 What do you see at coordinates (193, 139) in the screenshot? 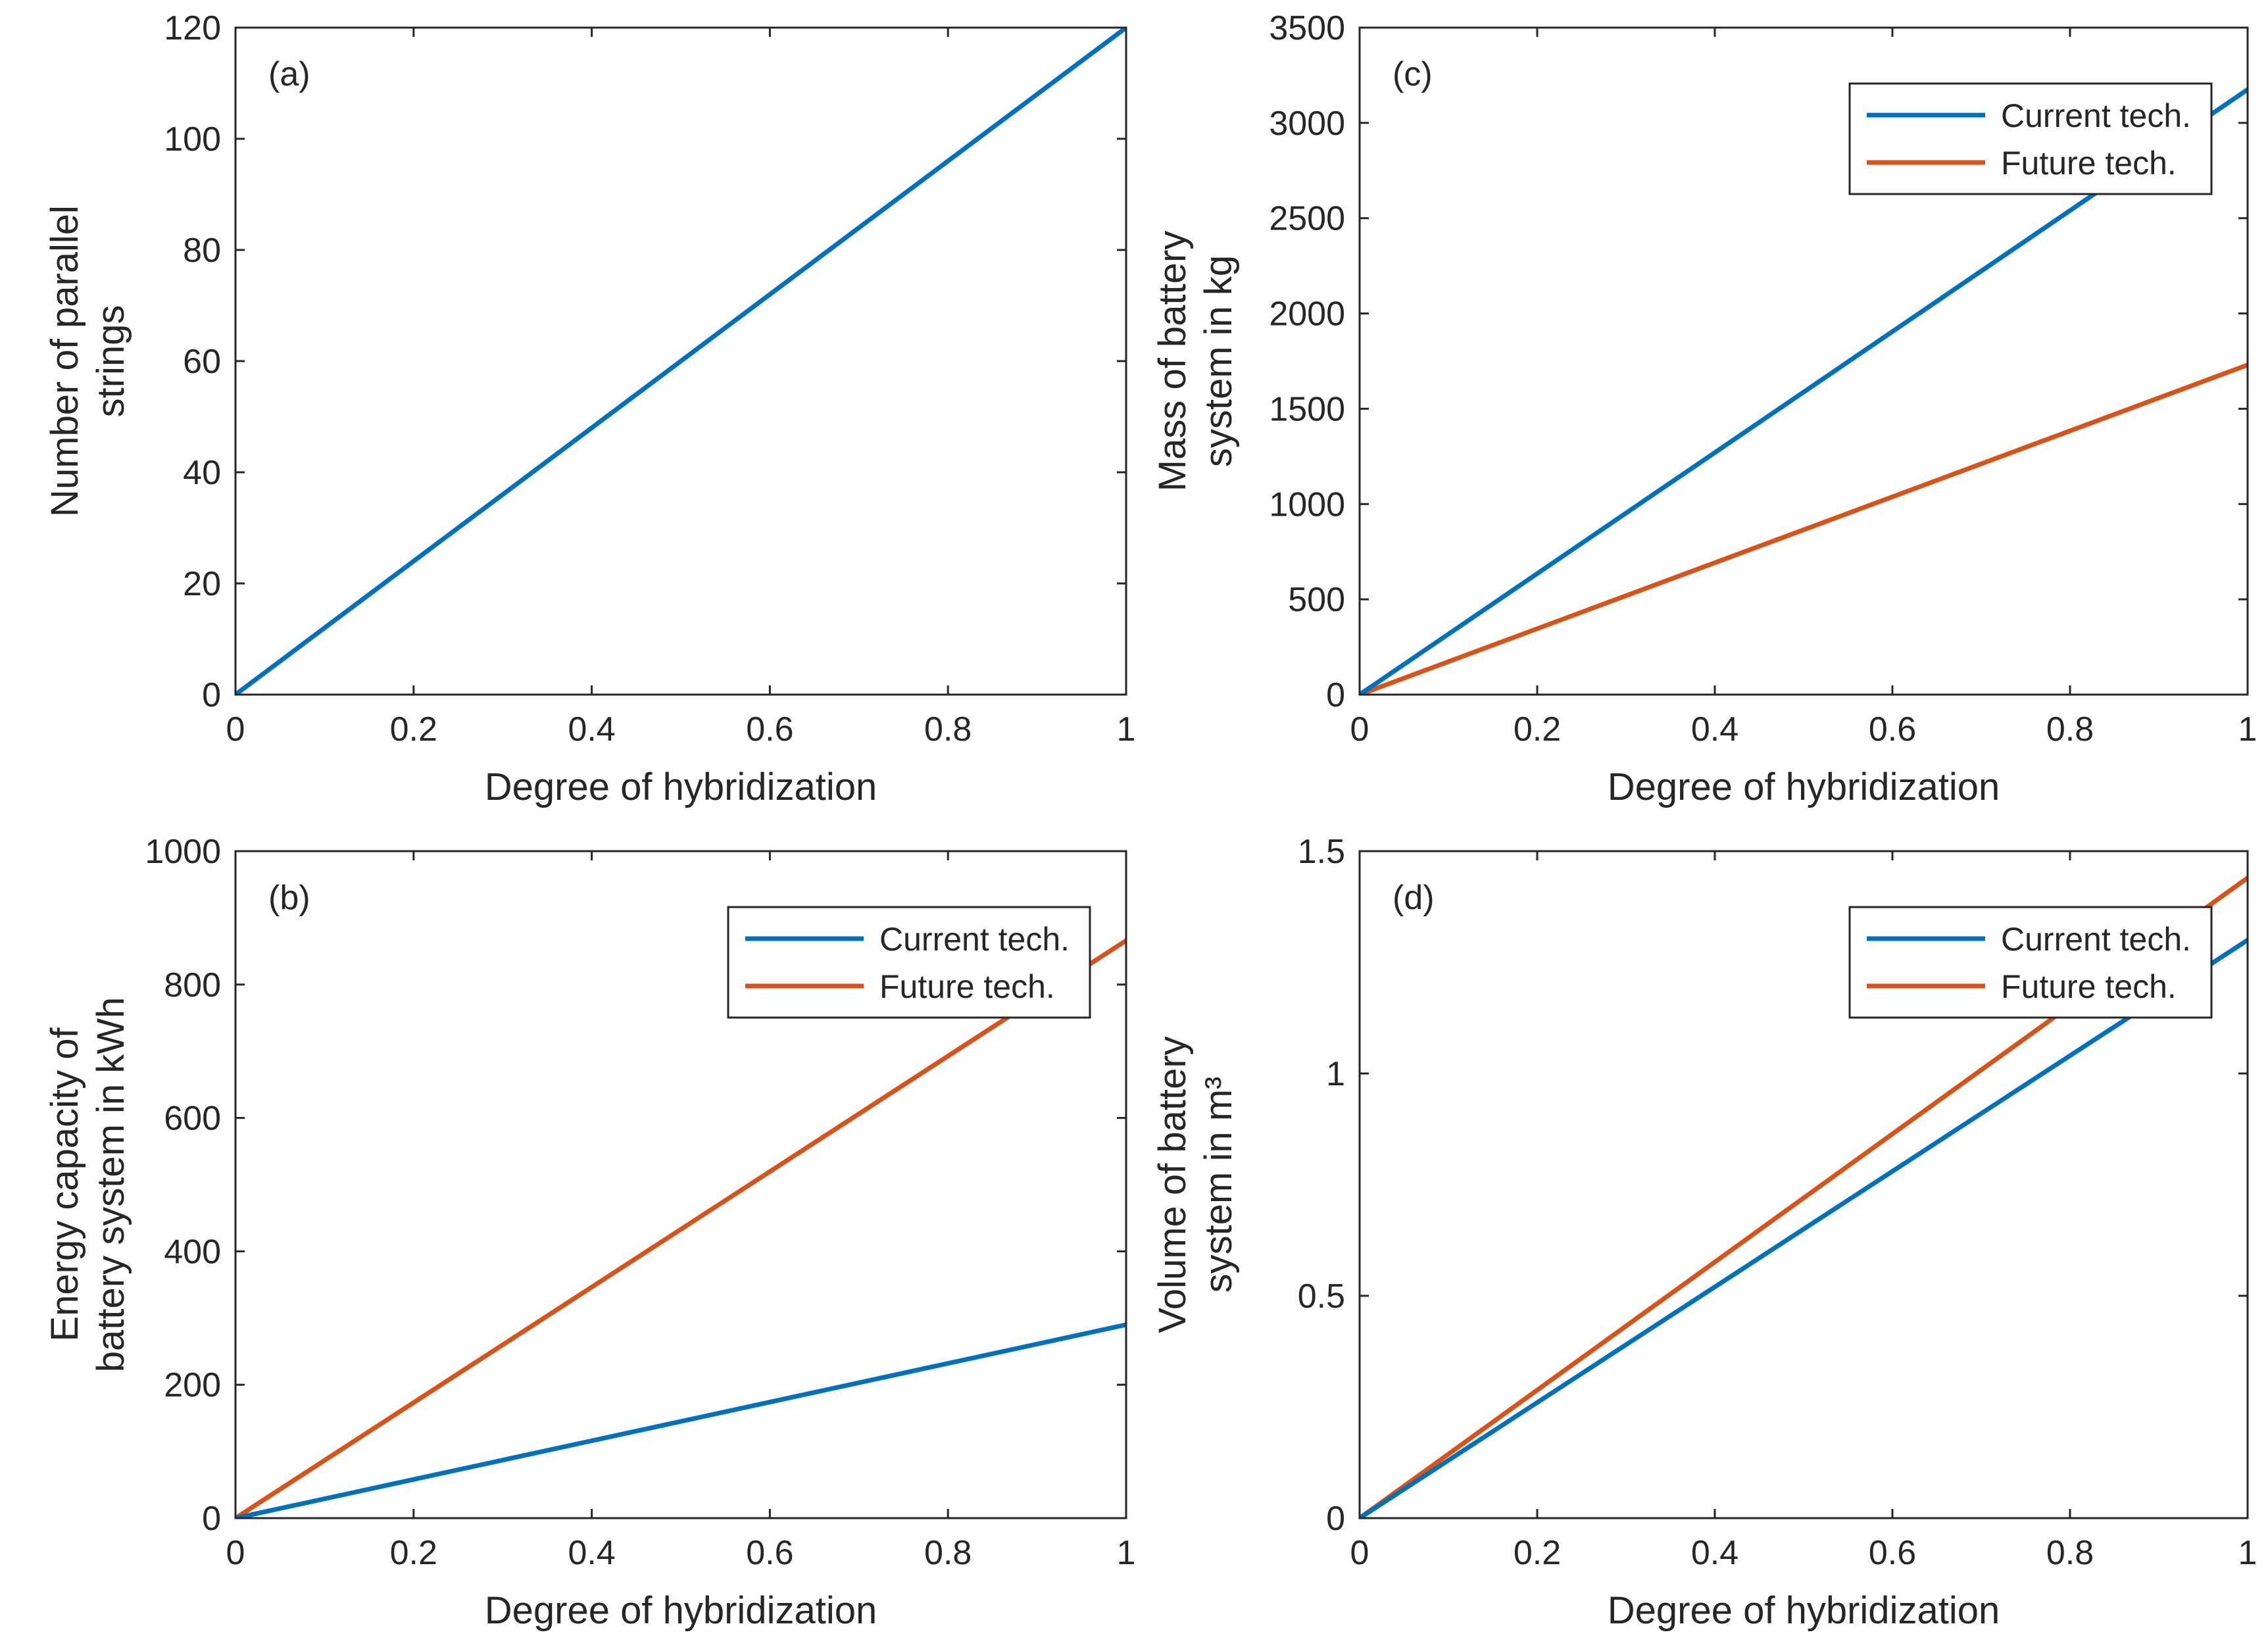
I see `y-tick-label: 100` at bounding box center [193, 139].